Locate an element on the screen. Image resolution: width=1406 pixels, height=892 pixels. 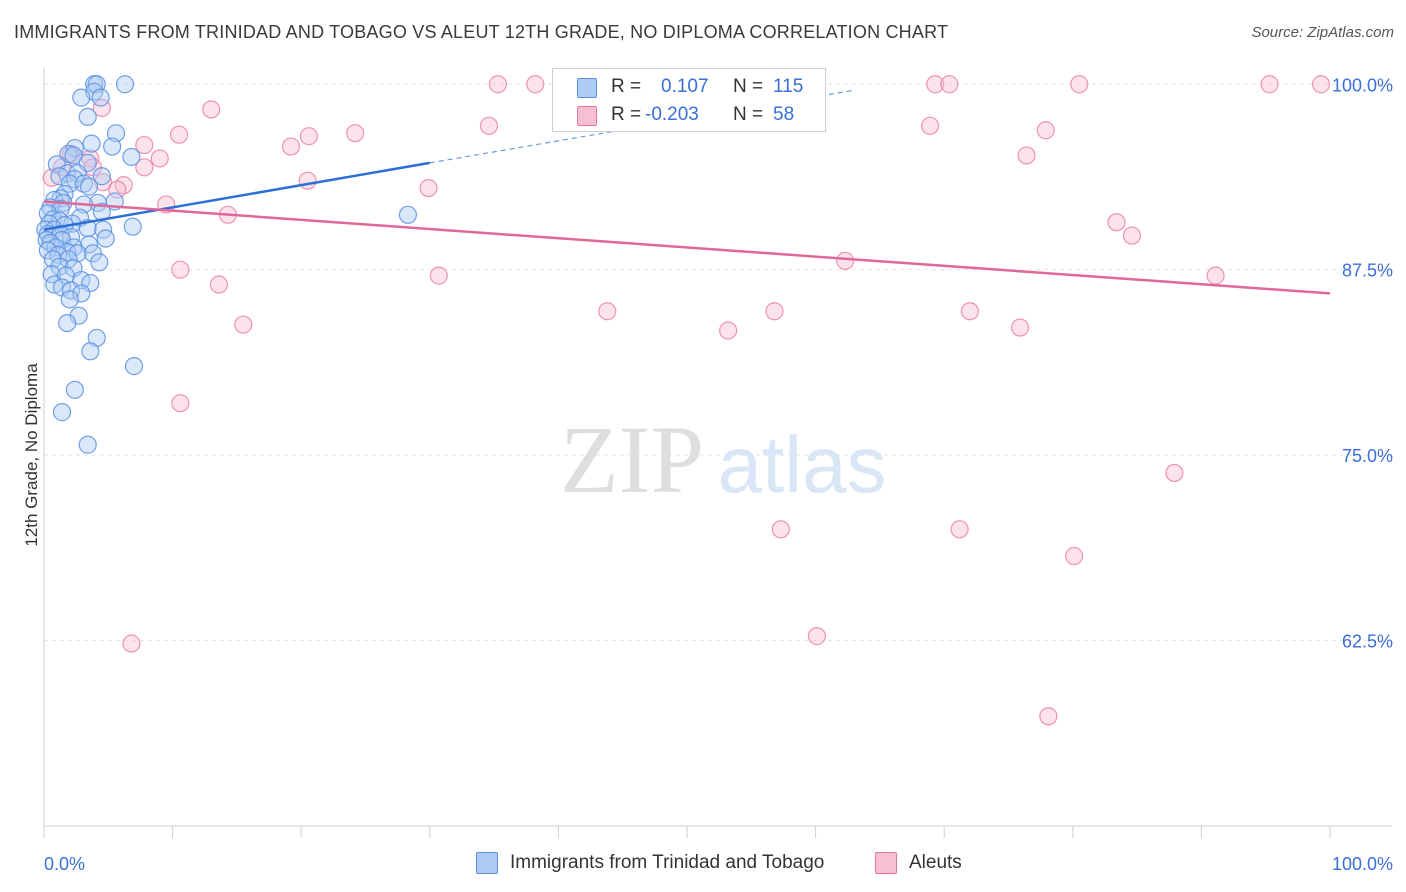
stats-swatch-blue is located at coordinates (587, 88).